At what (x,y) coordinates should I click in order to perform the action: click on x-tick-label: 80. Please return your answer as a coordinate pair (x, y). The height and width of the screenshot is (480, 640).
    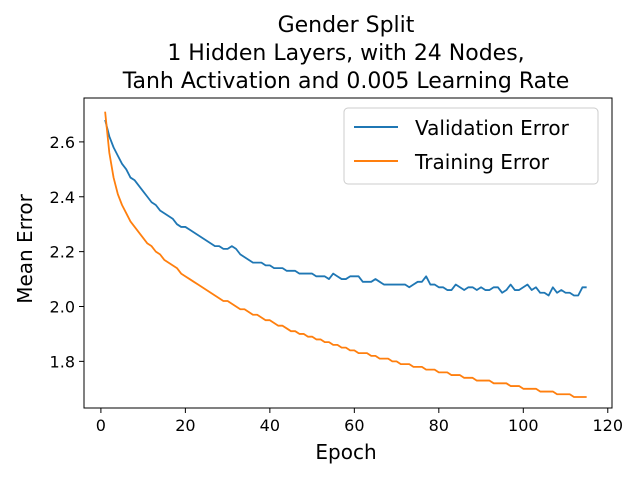
    Looking at the image, I should click on (439, 425).